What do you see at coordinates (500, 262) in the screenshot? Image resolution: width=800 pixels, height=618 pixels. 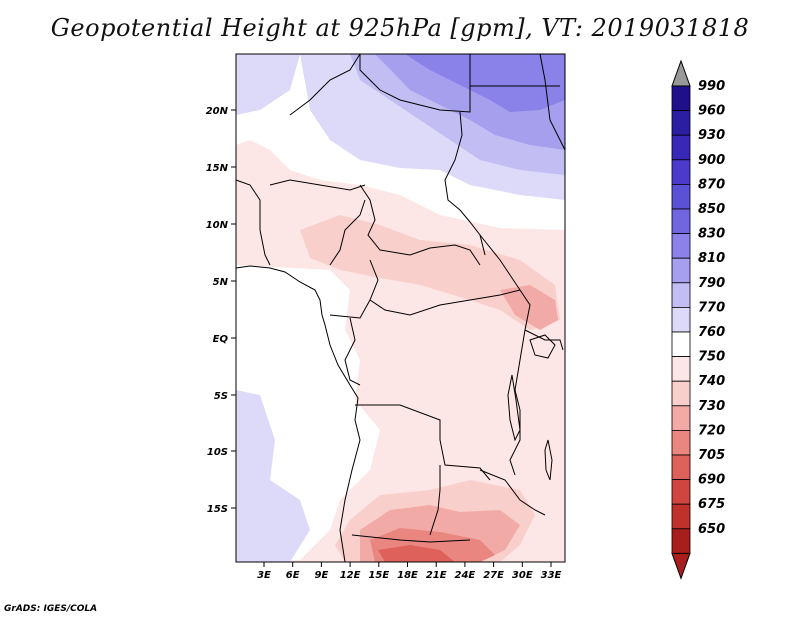 I see `border-southsudan` at bounding box center [500, 262].